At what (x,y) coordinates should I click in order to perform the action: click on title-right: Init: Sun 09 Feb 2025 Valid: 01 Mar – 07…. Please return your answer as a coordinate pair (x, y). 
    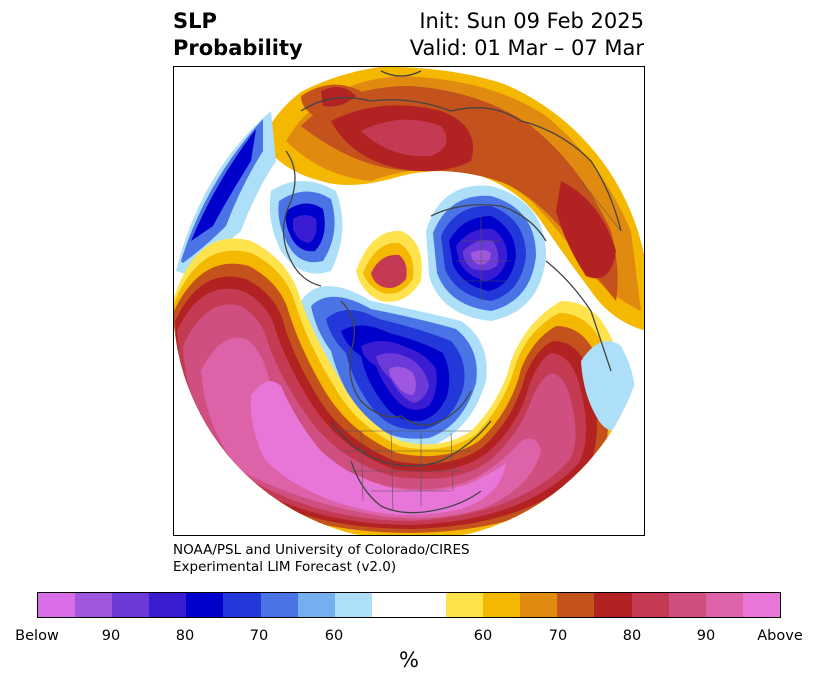
    Looking at the image, I should click on (527, 35).